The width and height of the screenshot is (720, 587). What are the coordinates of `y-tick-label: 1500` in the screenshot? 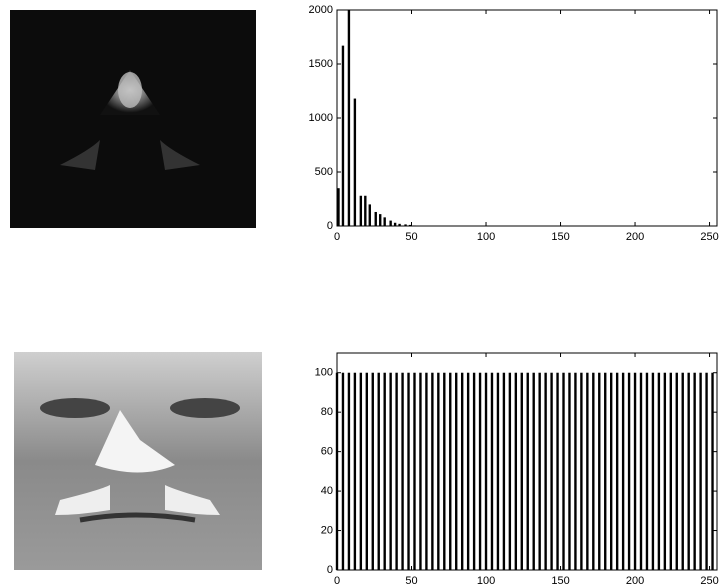 It's located at (321, 64).